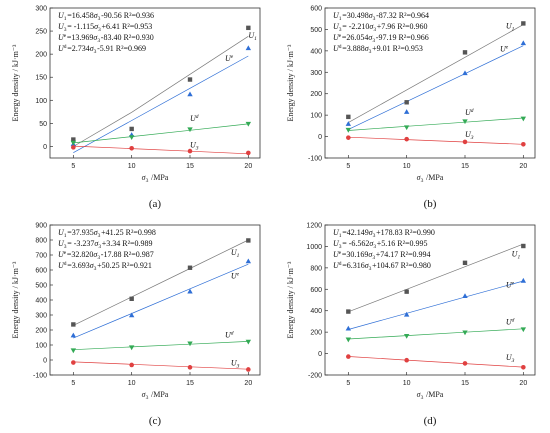 The width and height of the screenshot is (550, 433). What do you see at coordinates (314, 247) in the screenshot?
I see `y-tick-label: 1000` at bounding box center [314, 247].